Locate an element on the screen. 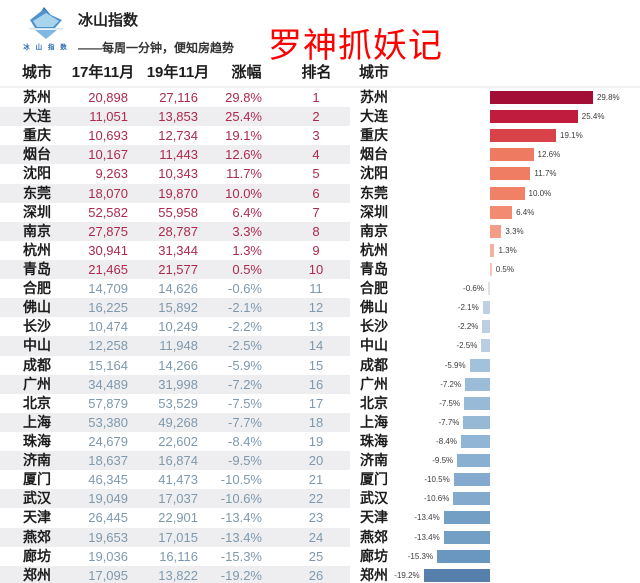  cell-rank: 7 is located at coordinates (316, 212).